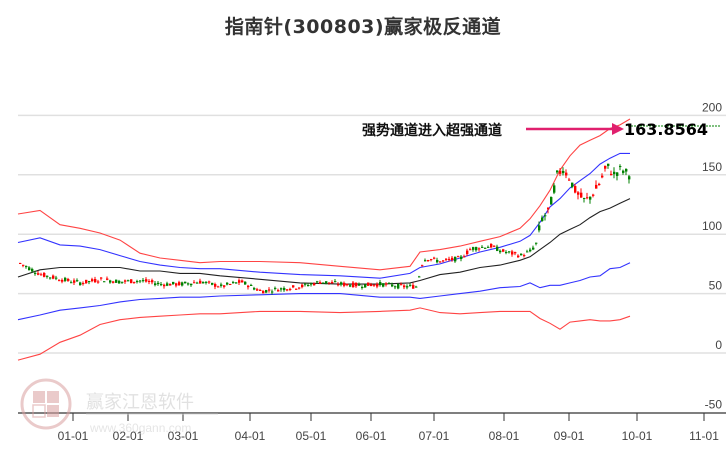  Describe the element at coordinates (128, 436) in the screenshot. I see `x-tick-label: 02-01` at that location.